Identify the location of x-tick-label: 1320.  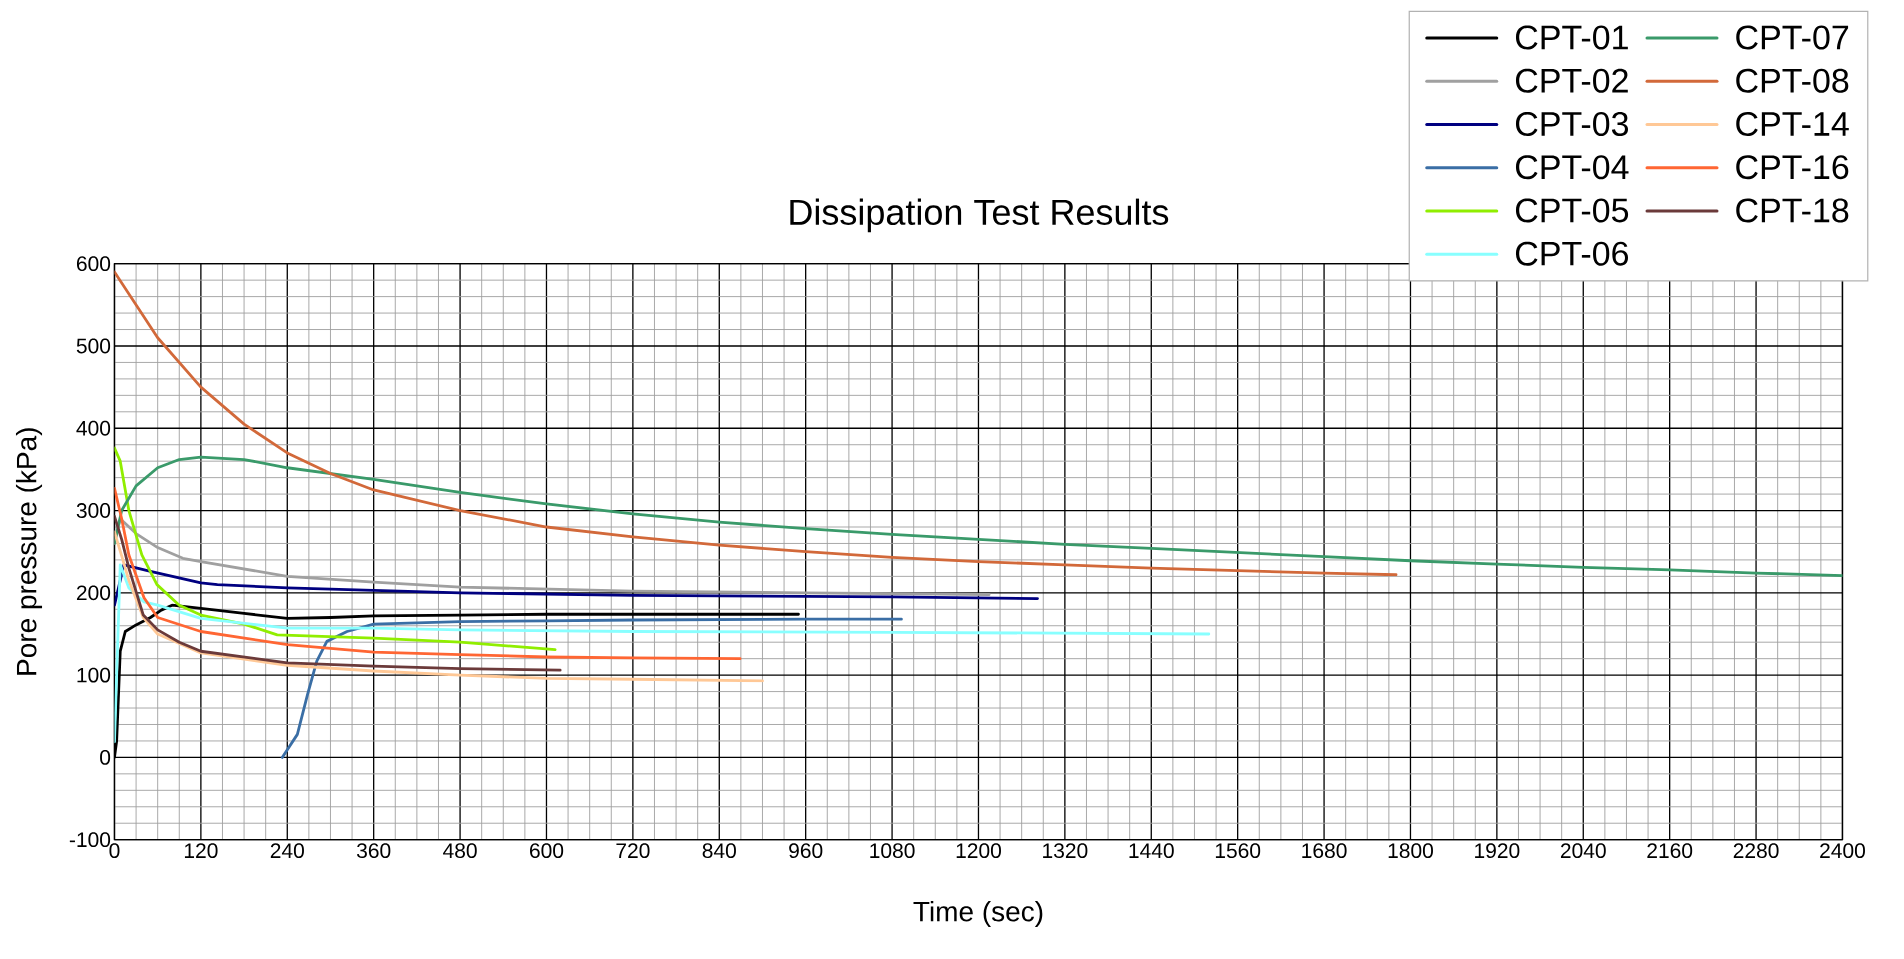
(1065, 851).